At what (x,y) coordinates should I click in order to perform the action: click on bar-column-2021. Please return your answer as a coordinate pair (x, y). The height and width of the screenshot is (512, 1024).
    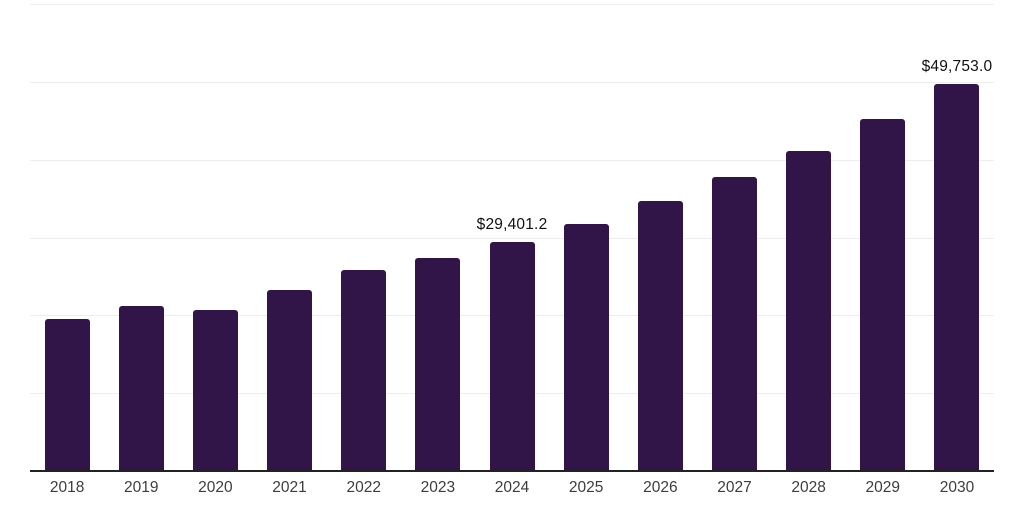
    Looking at the image, I should click on (289, 237).